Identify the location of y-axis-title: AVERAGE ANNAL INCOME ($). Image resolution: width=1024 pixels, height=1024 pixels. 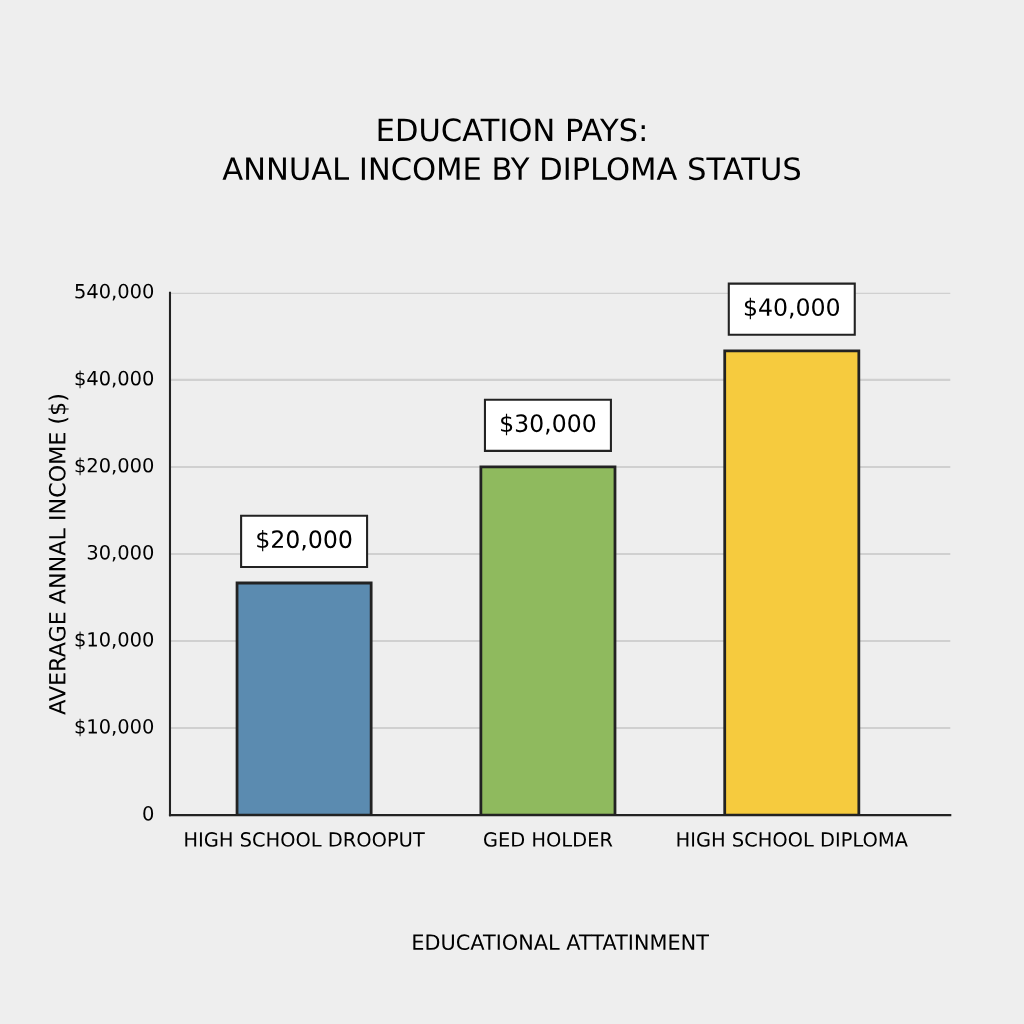
(58, 555).